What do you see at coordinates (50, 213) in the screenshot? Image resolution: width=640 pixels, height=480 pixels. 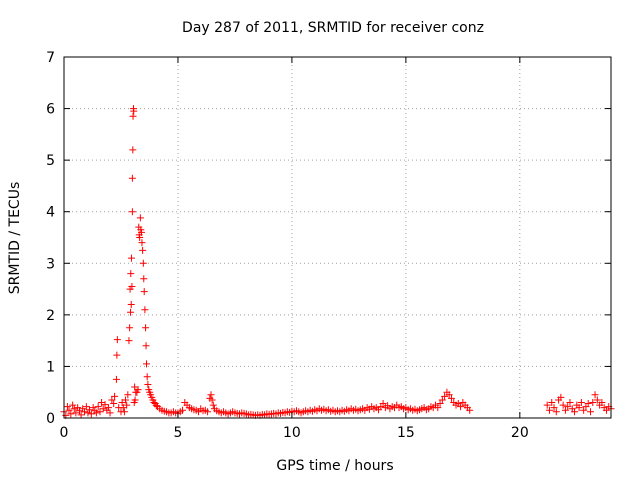 I see `y-tick-label: 4` at bounding box center [50, 213].